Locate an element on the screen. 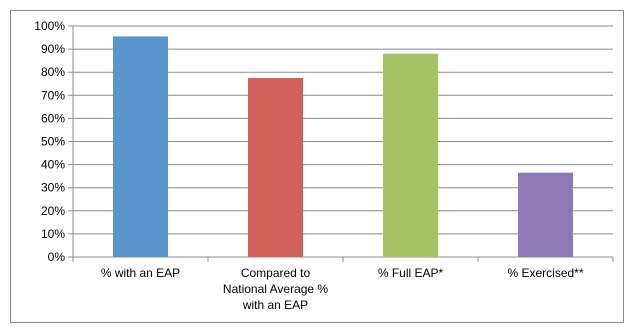 This screenshot has width=637, height=327. y-tick-label: 70% is located at coordinates (53, 95).